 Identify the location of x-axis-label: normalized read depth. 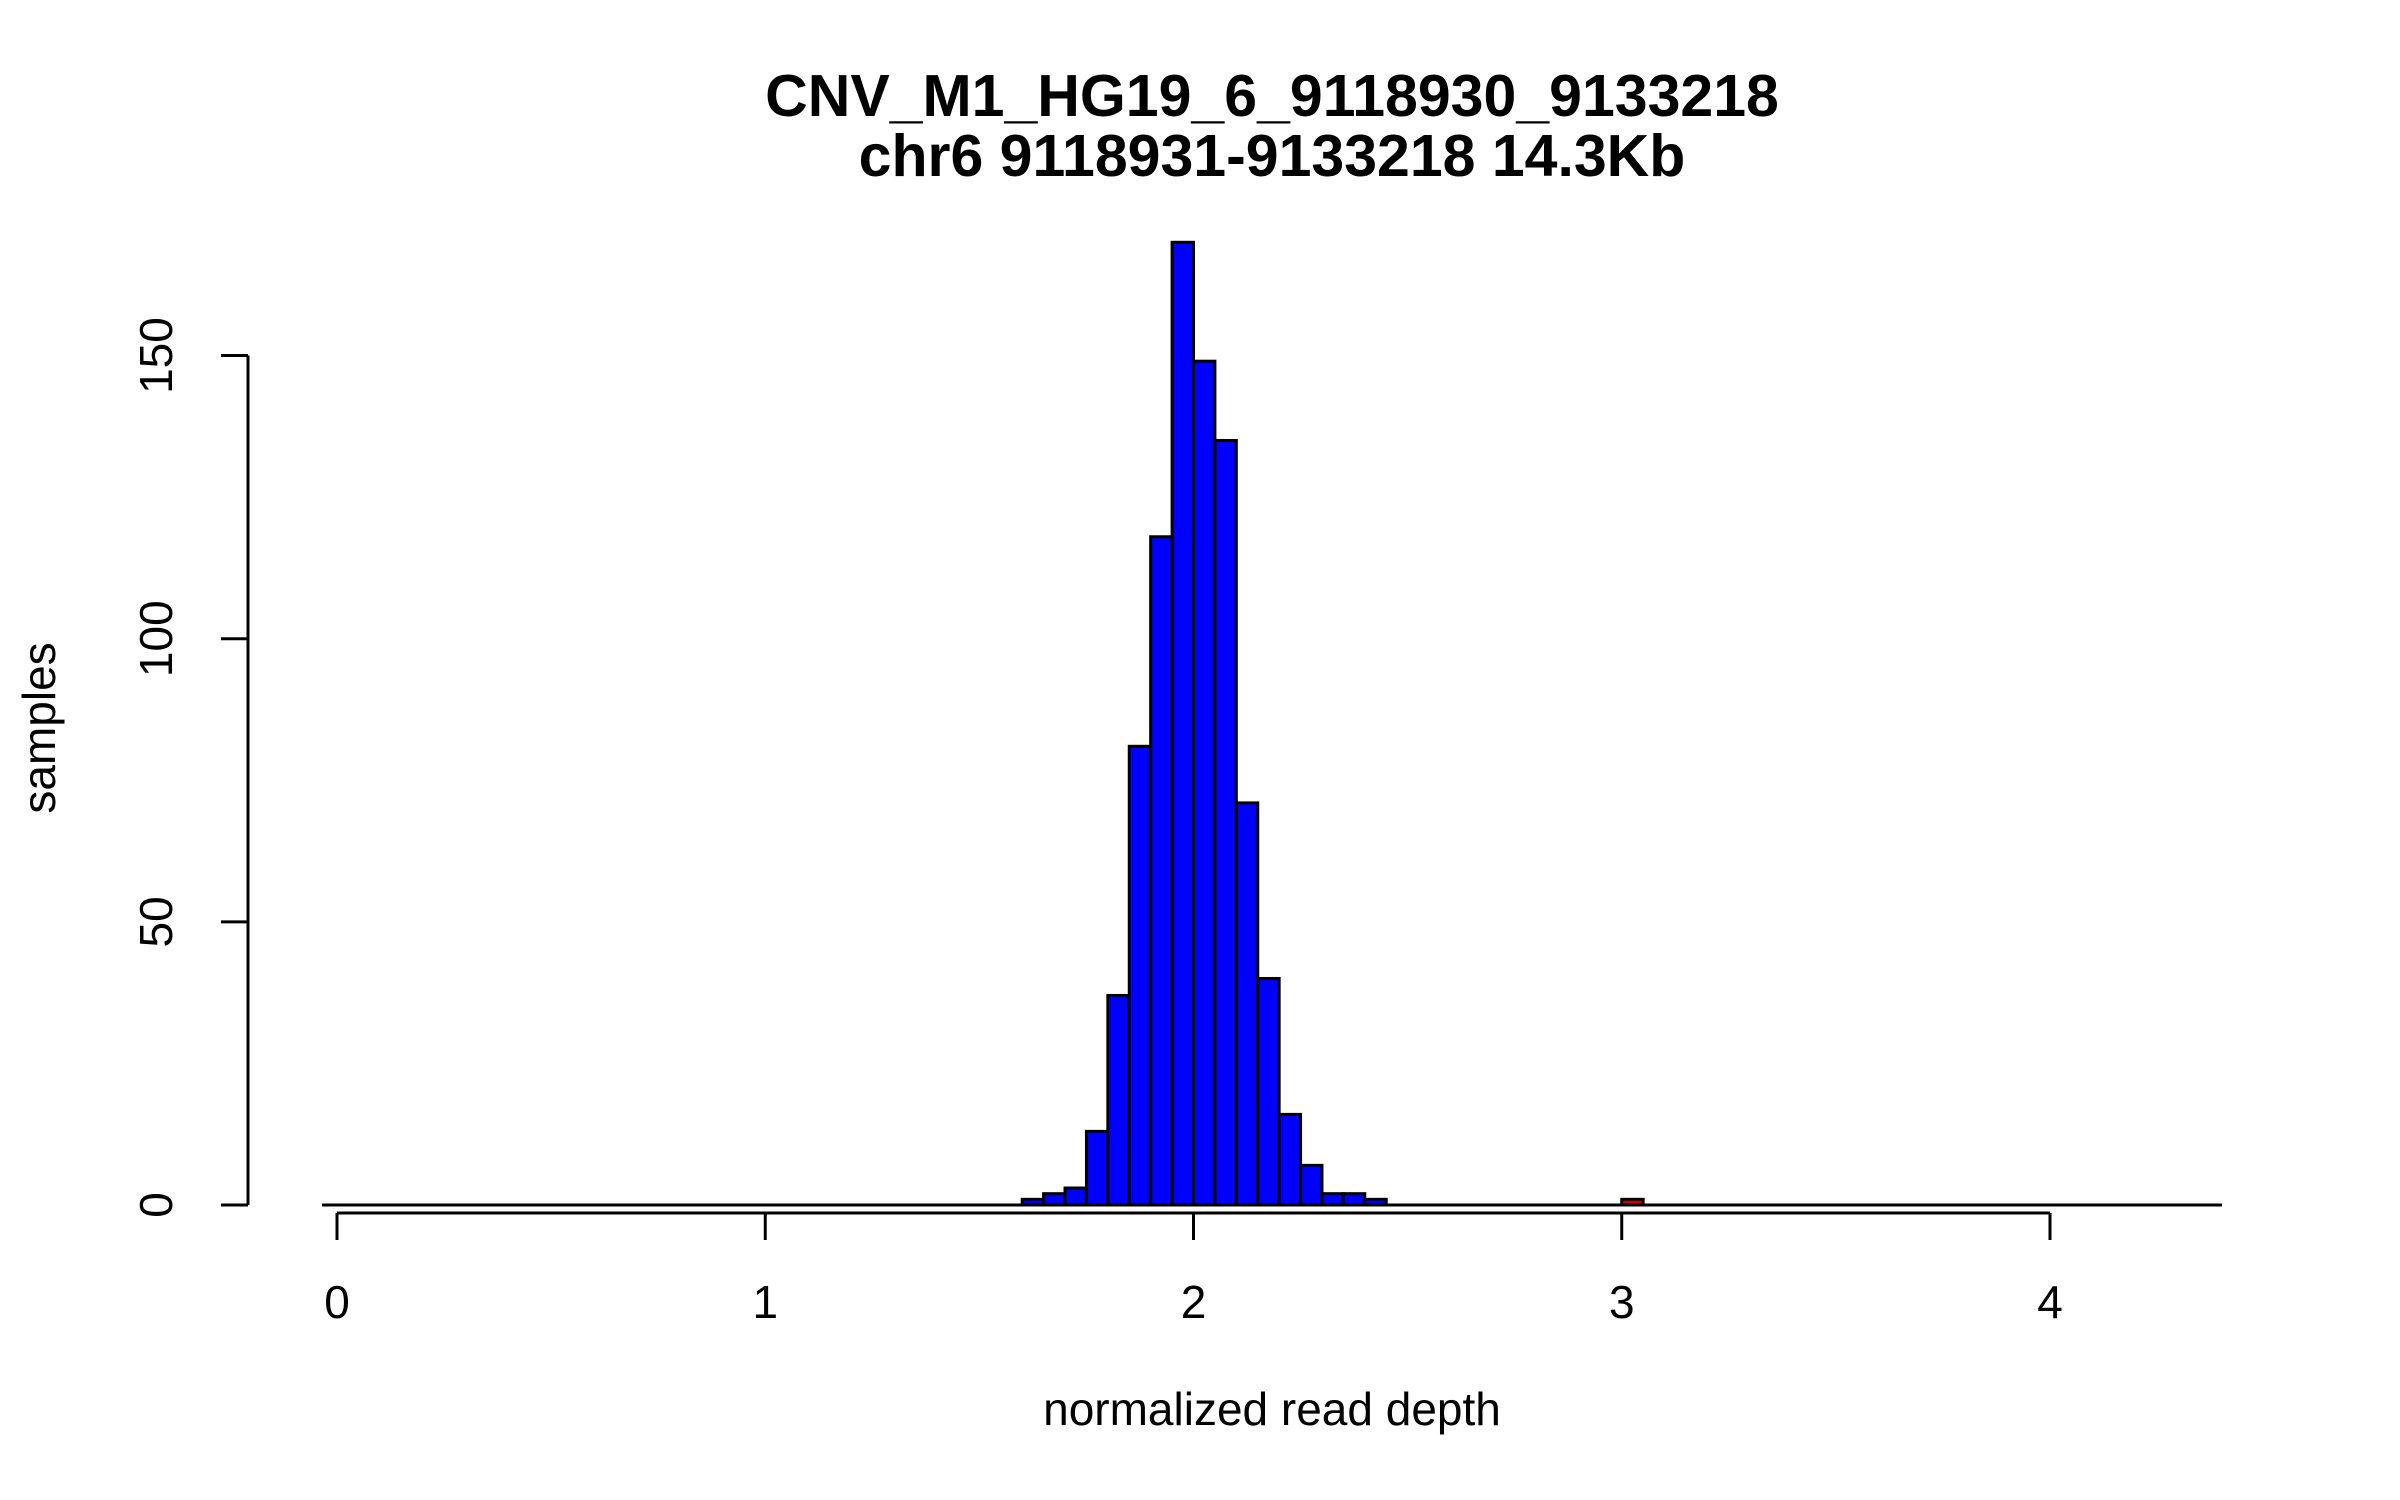
(1272, 1409).